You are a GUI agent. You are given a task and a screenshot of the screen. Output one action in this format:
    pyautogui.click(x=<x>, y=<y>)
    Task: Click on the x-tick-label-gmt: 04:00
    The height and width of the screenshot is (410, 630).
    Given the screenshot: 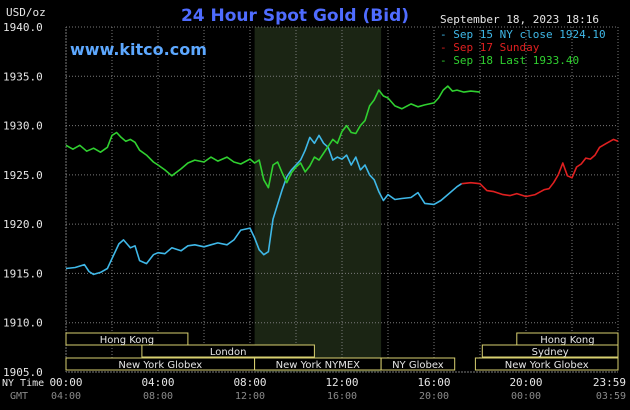 What is the action you would take?
    pyautogui.click(x=66, y=396)
    